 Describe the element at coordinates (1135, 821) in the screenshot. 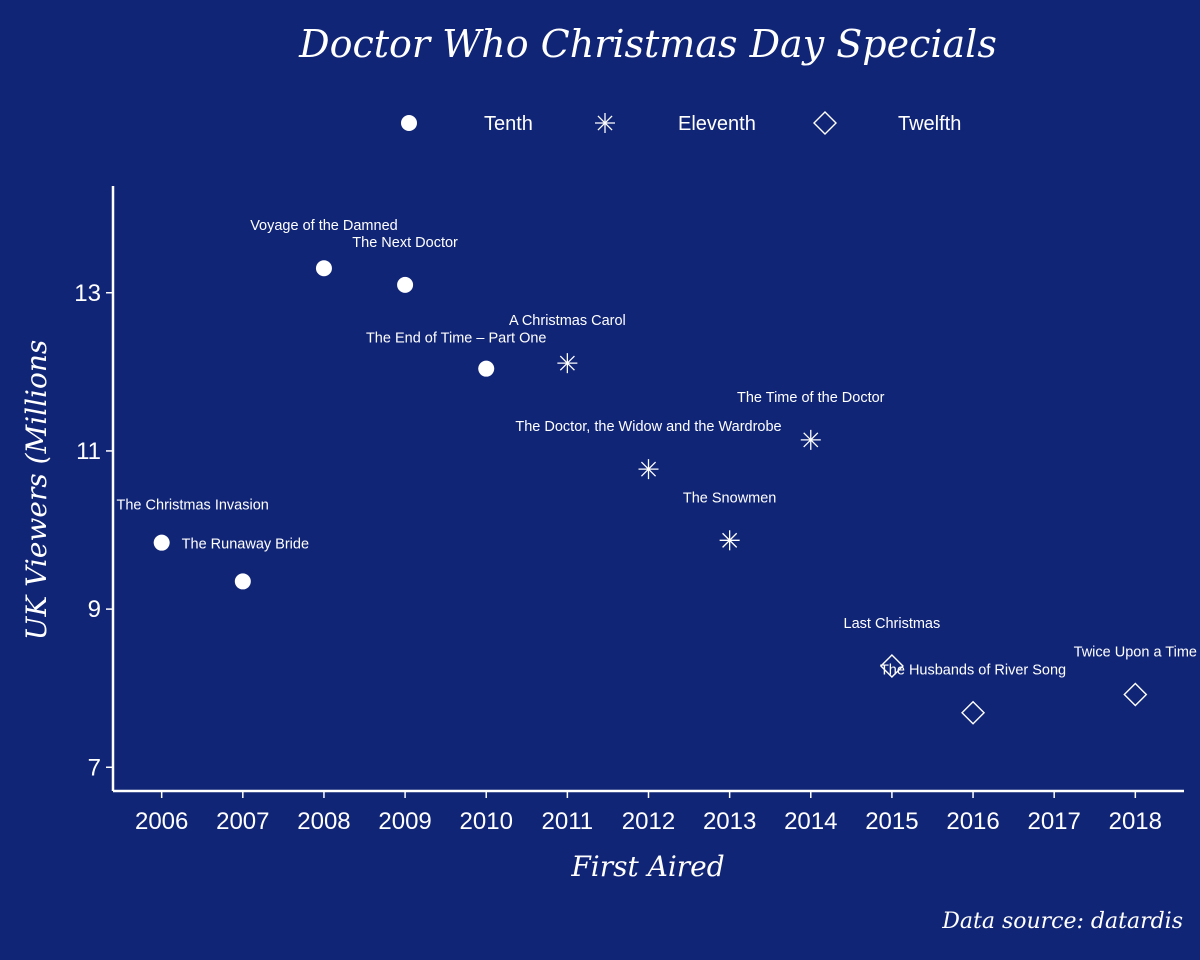

I see `x-tick-label: 2018` at that location.